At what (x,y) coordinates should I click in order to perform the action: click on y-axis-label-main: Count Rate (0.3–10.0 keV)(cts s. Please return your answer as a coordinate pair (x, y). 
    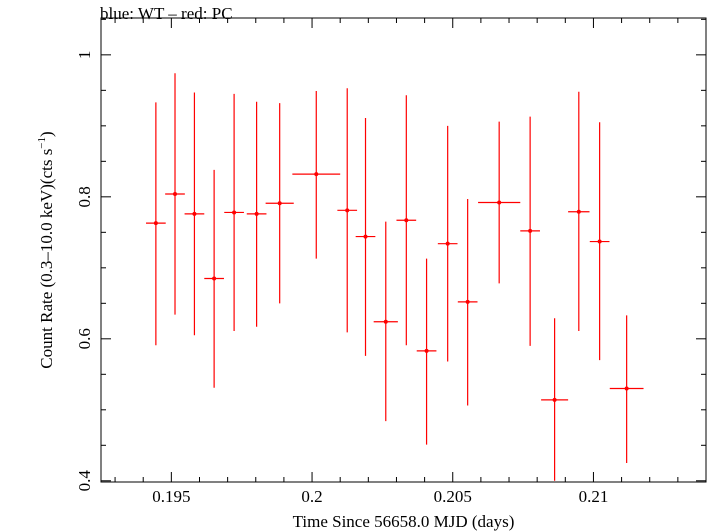
    Looking at the image, I should click on (46, 259).